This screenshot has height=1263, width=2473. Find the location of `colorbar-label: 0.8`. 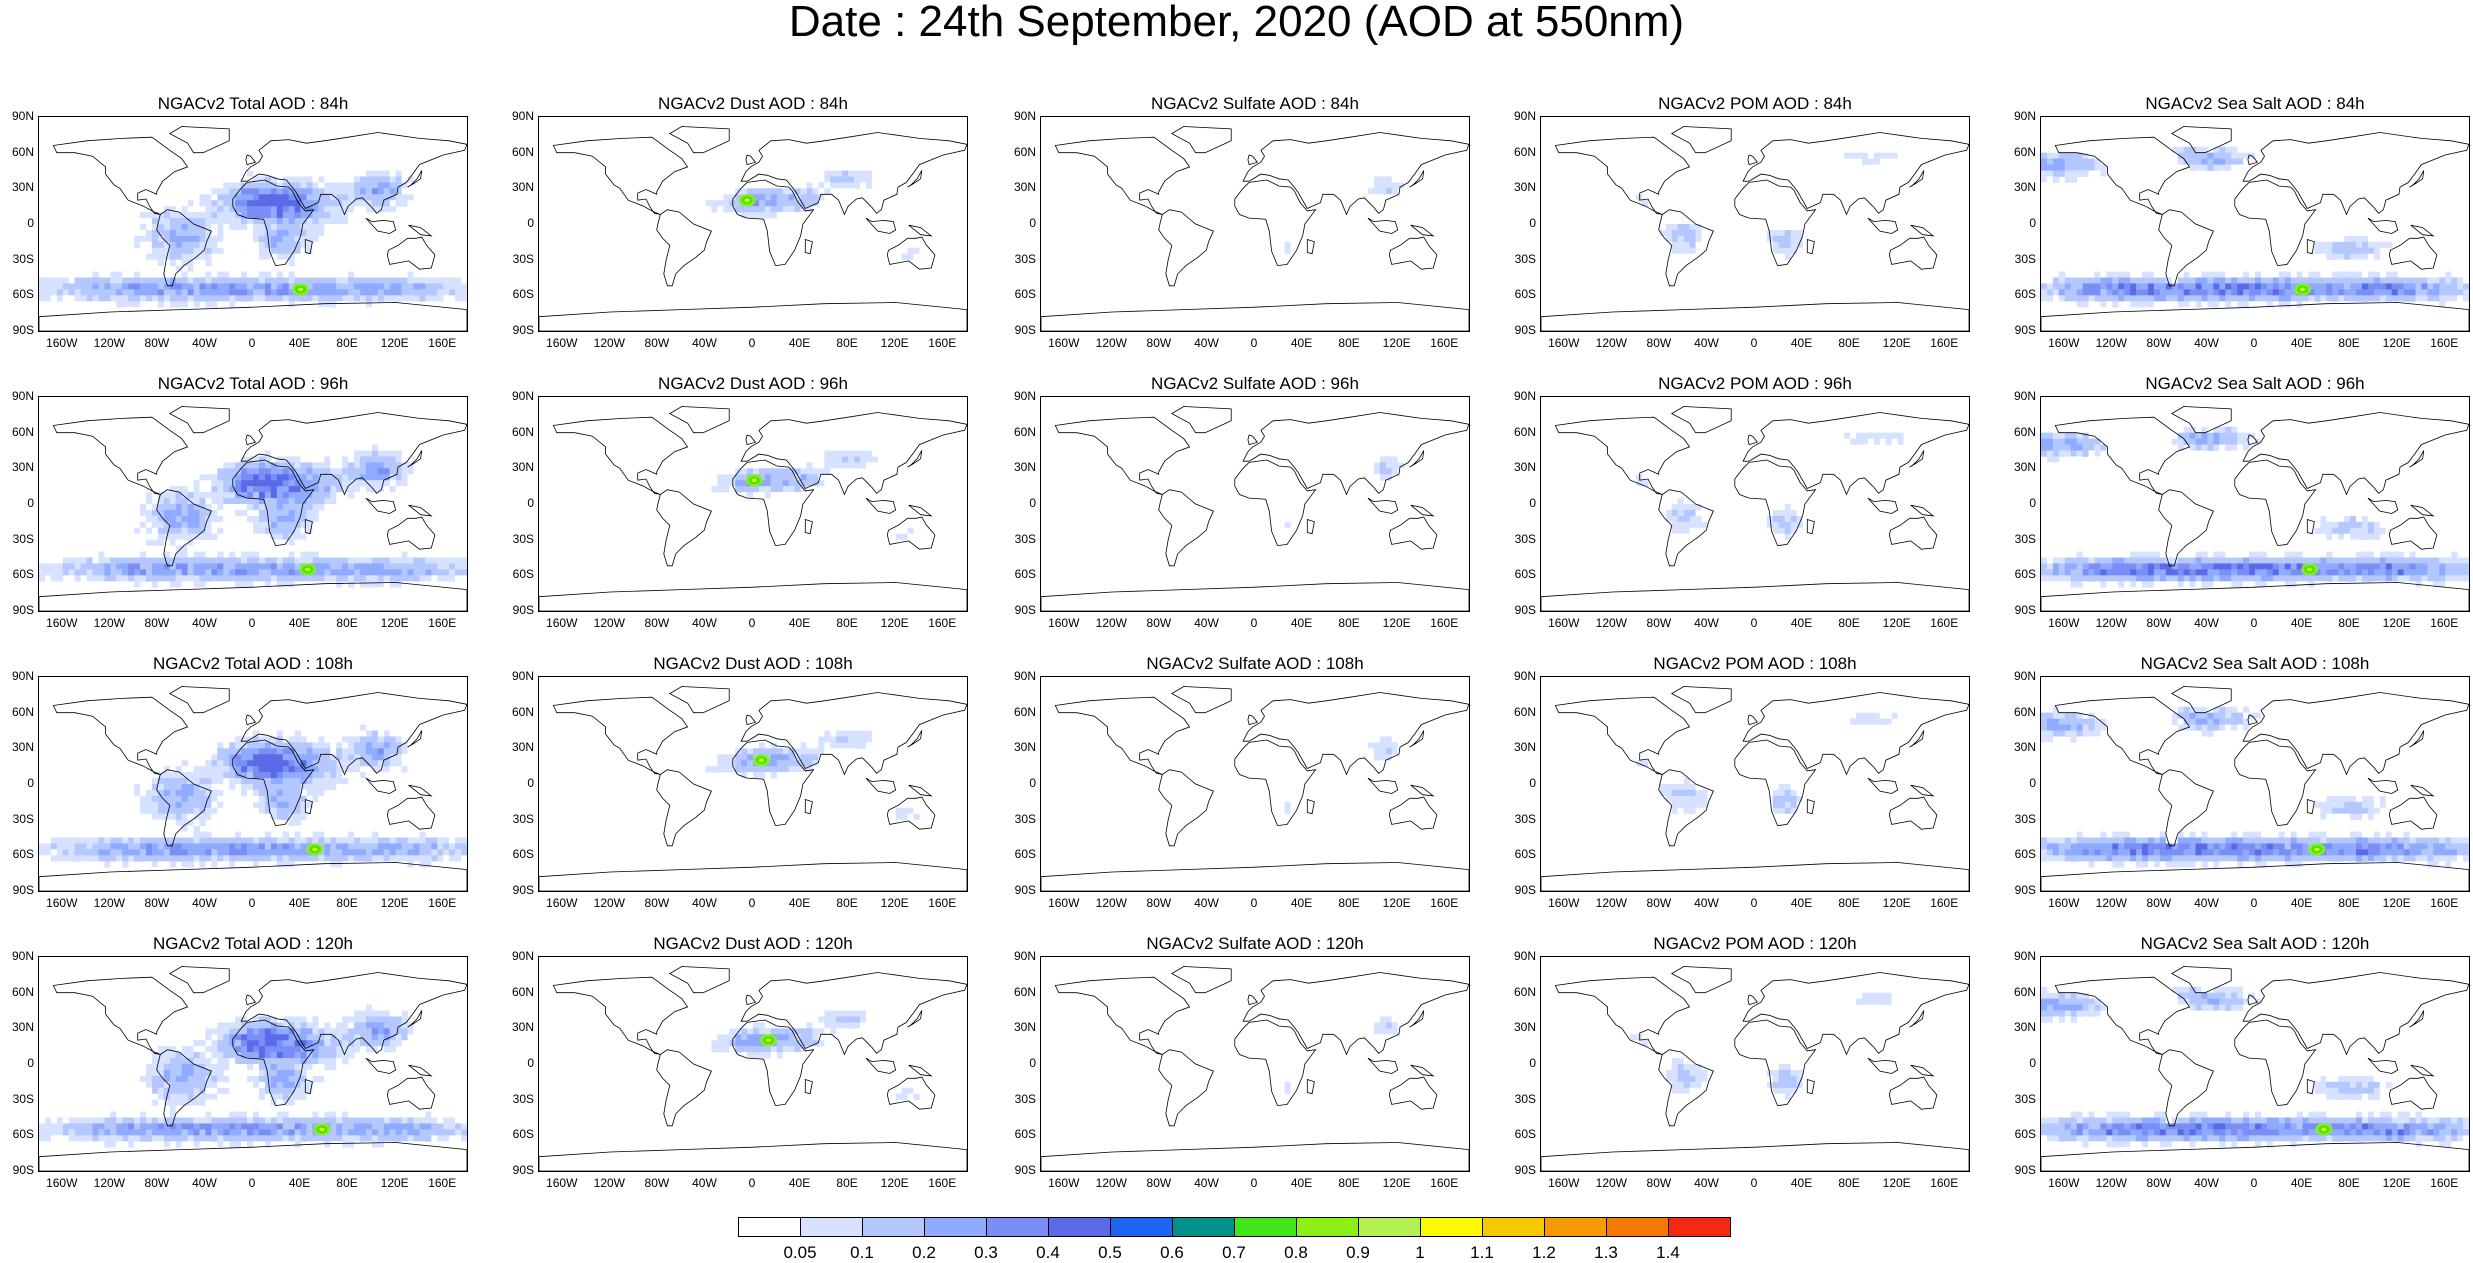

colorbar-label: 0.8 is located at coordinates (1296, 1253).